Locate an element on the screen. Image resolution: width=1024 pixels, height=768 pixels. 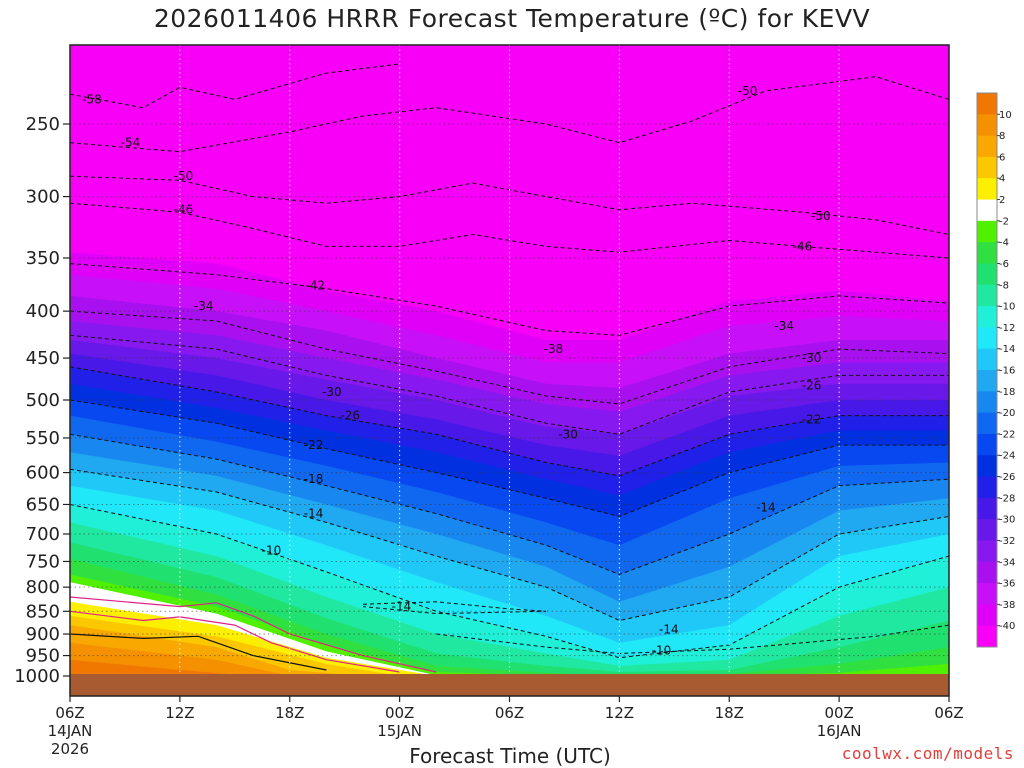
colorbar-label: -26 is located at coordinates (1007, 477).